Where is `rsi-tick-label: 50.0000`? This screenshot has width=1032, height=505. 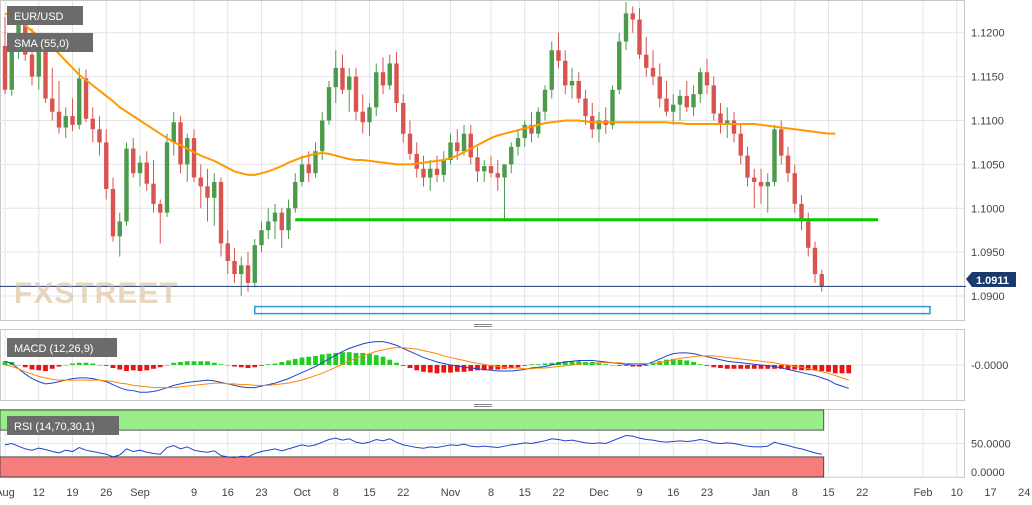
rsi-tick-label: 50.0000 is located at coordinates (991, 445).